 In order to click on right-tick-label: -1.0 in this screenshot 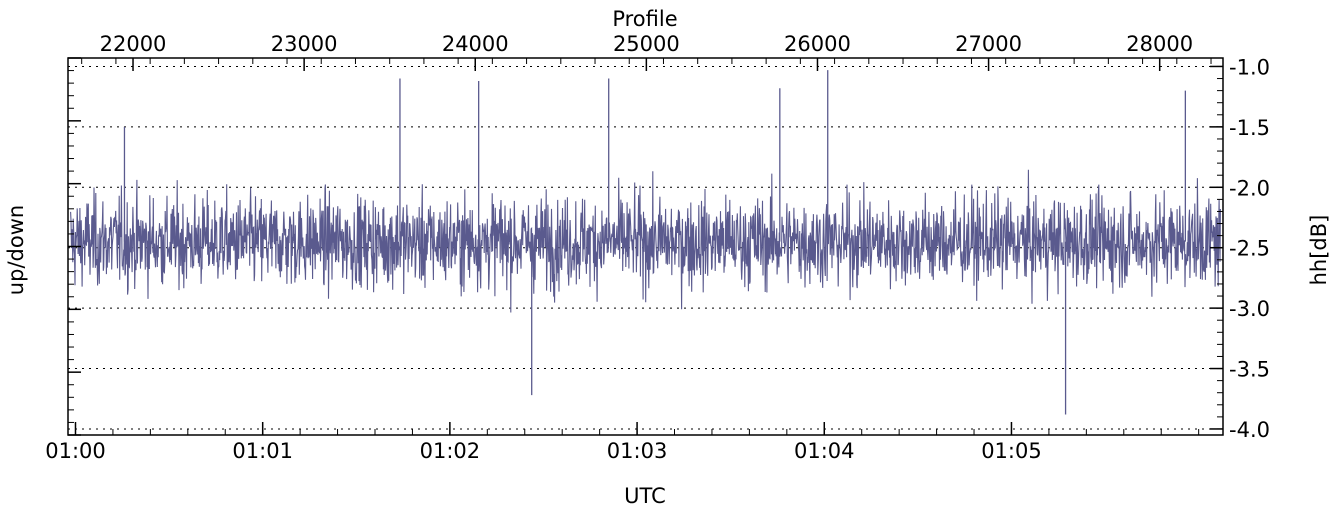, I will do `click(1249, 67)`.